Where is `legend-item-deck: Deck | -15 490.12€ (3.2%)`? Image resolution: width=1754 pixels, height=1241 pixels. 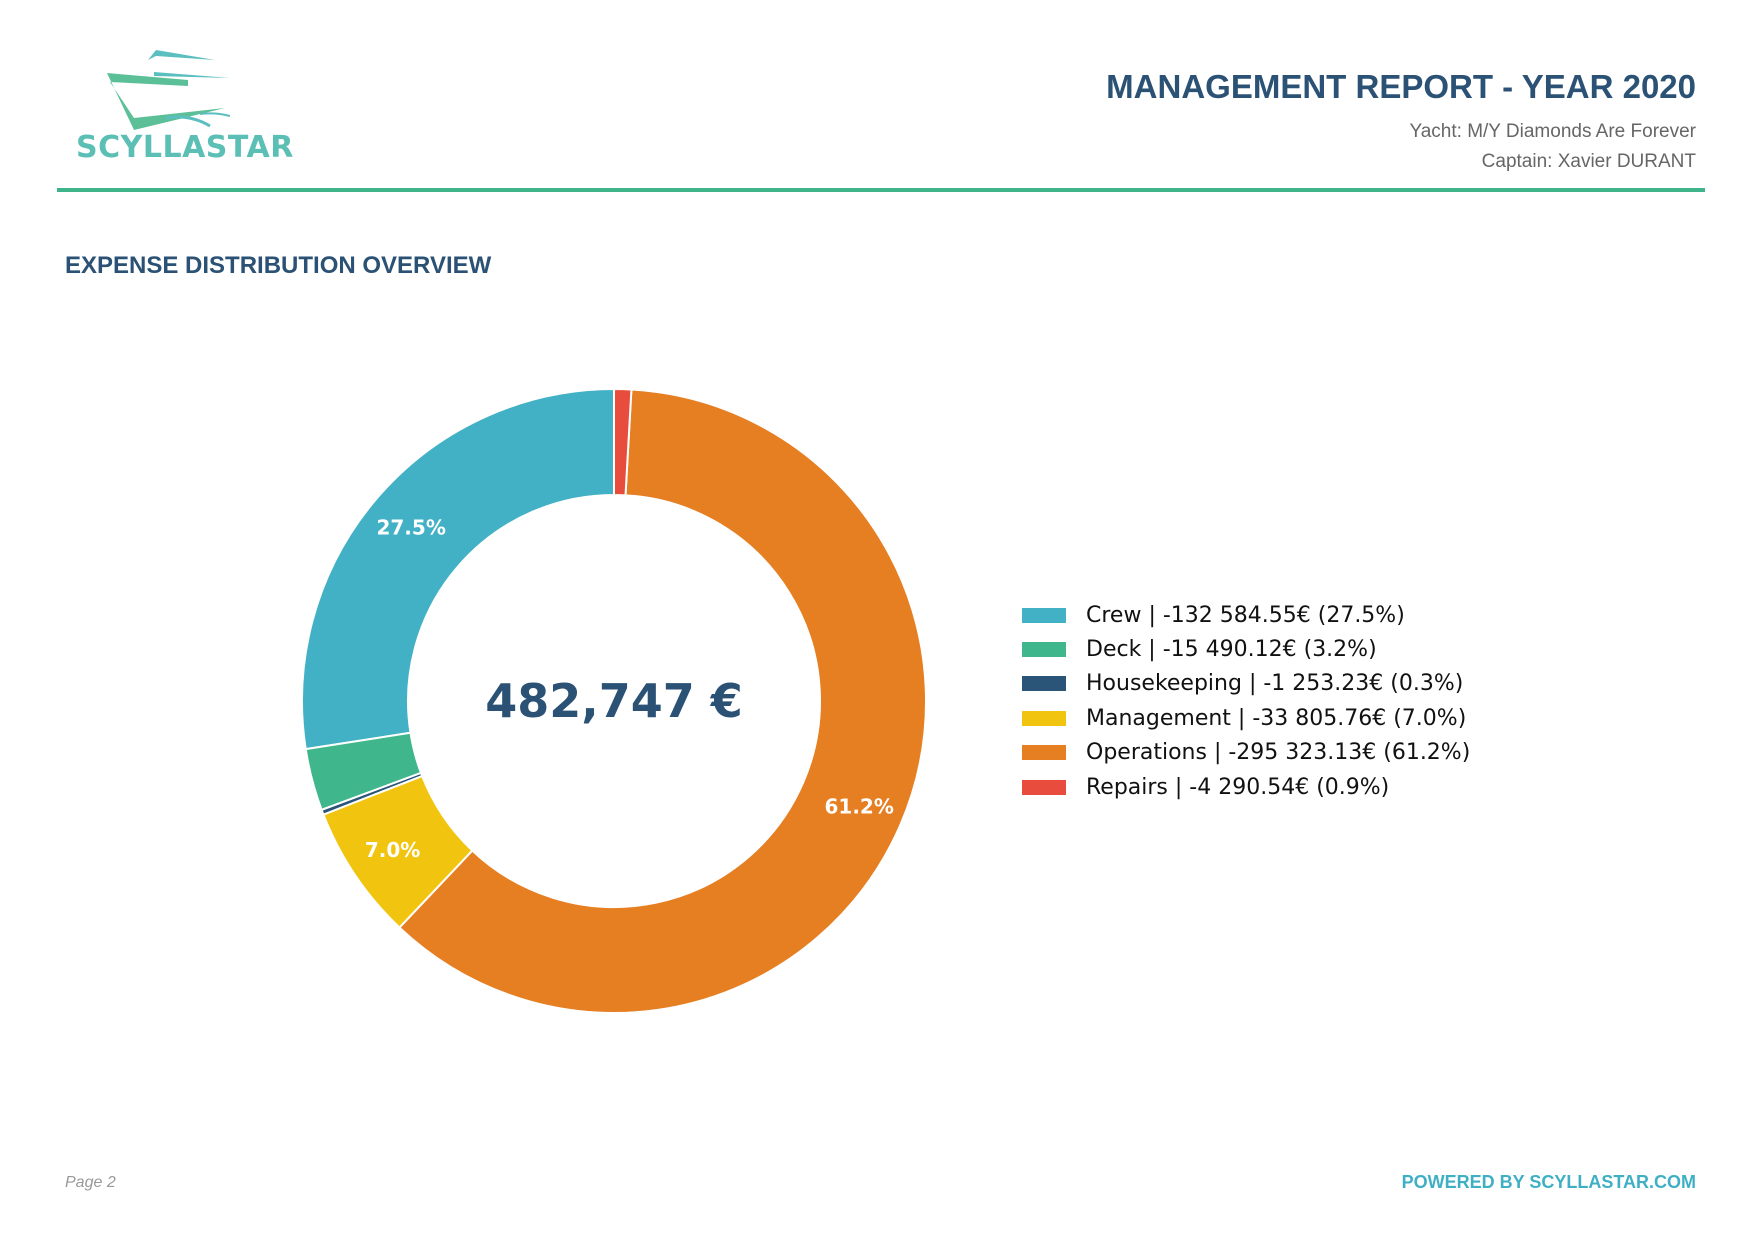 legend-item-deck: Deck | -15 490.12€ (3.2%) is located at coordinates (1246, 649).